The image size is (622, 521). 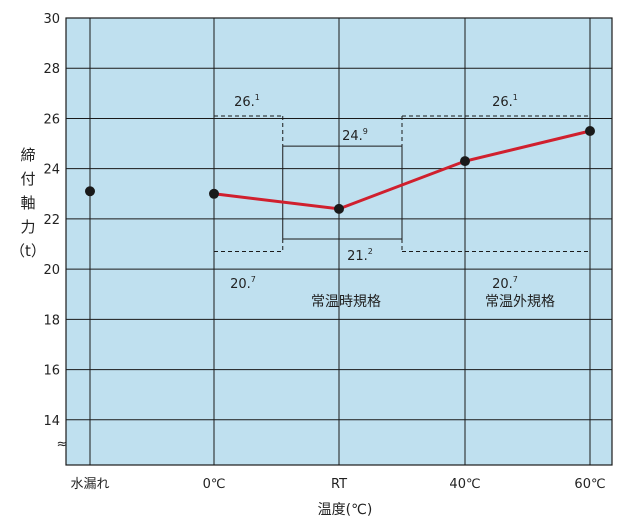 I want to click on x-tick-label: 40℃, so click(x=464, y=484).